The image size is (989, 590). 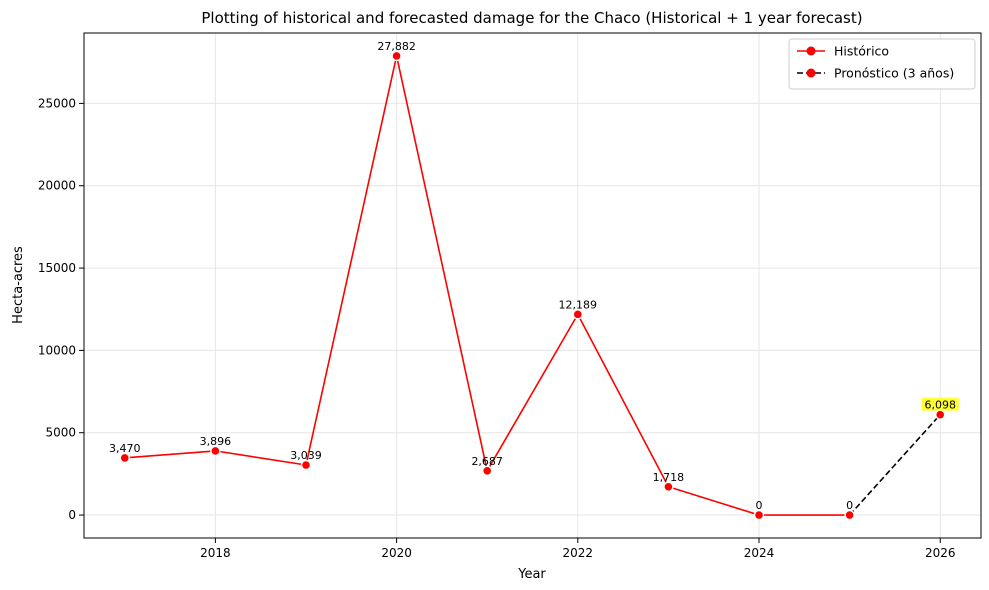 I want to click on y-axis-label: Hecta-acres, so click(x=18, y=285).